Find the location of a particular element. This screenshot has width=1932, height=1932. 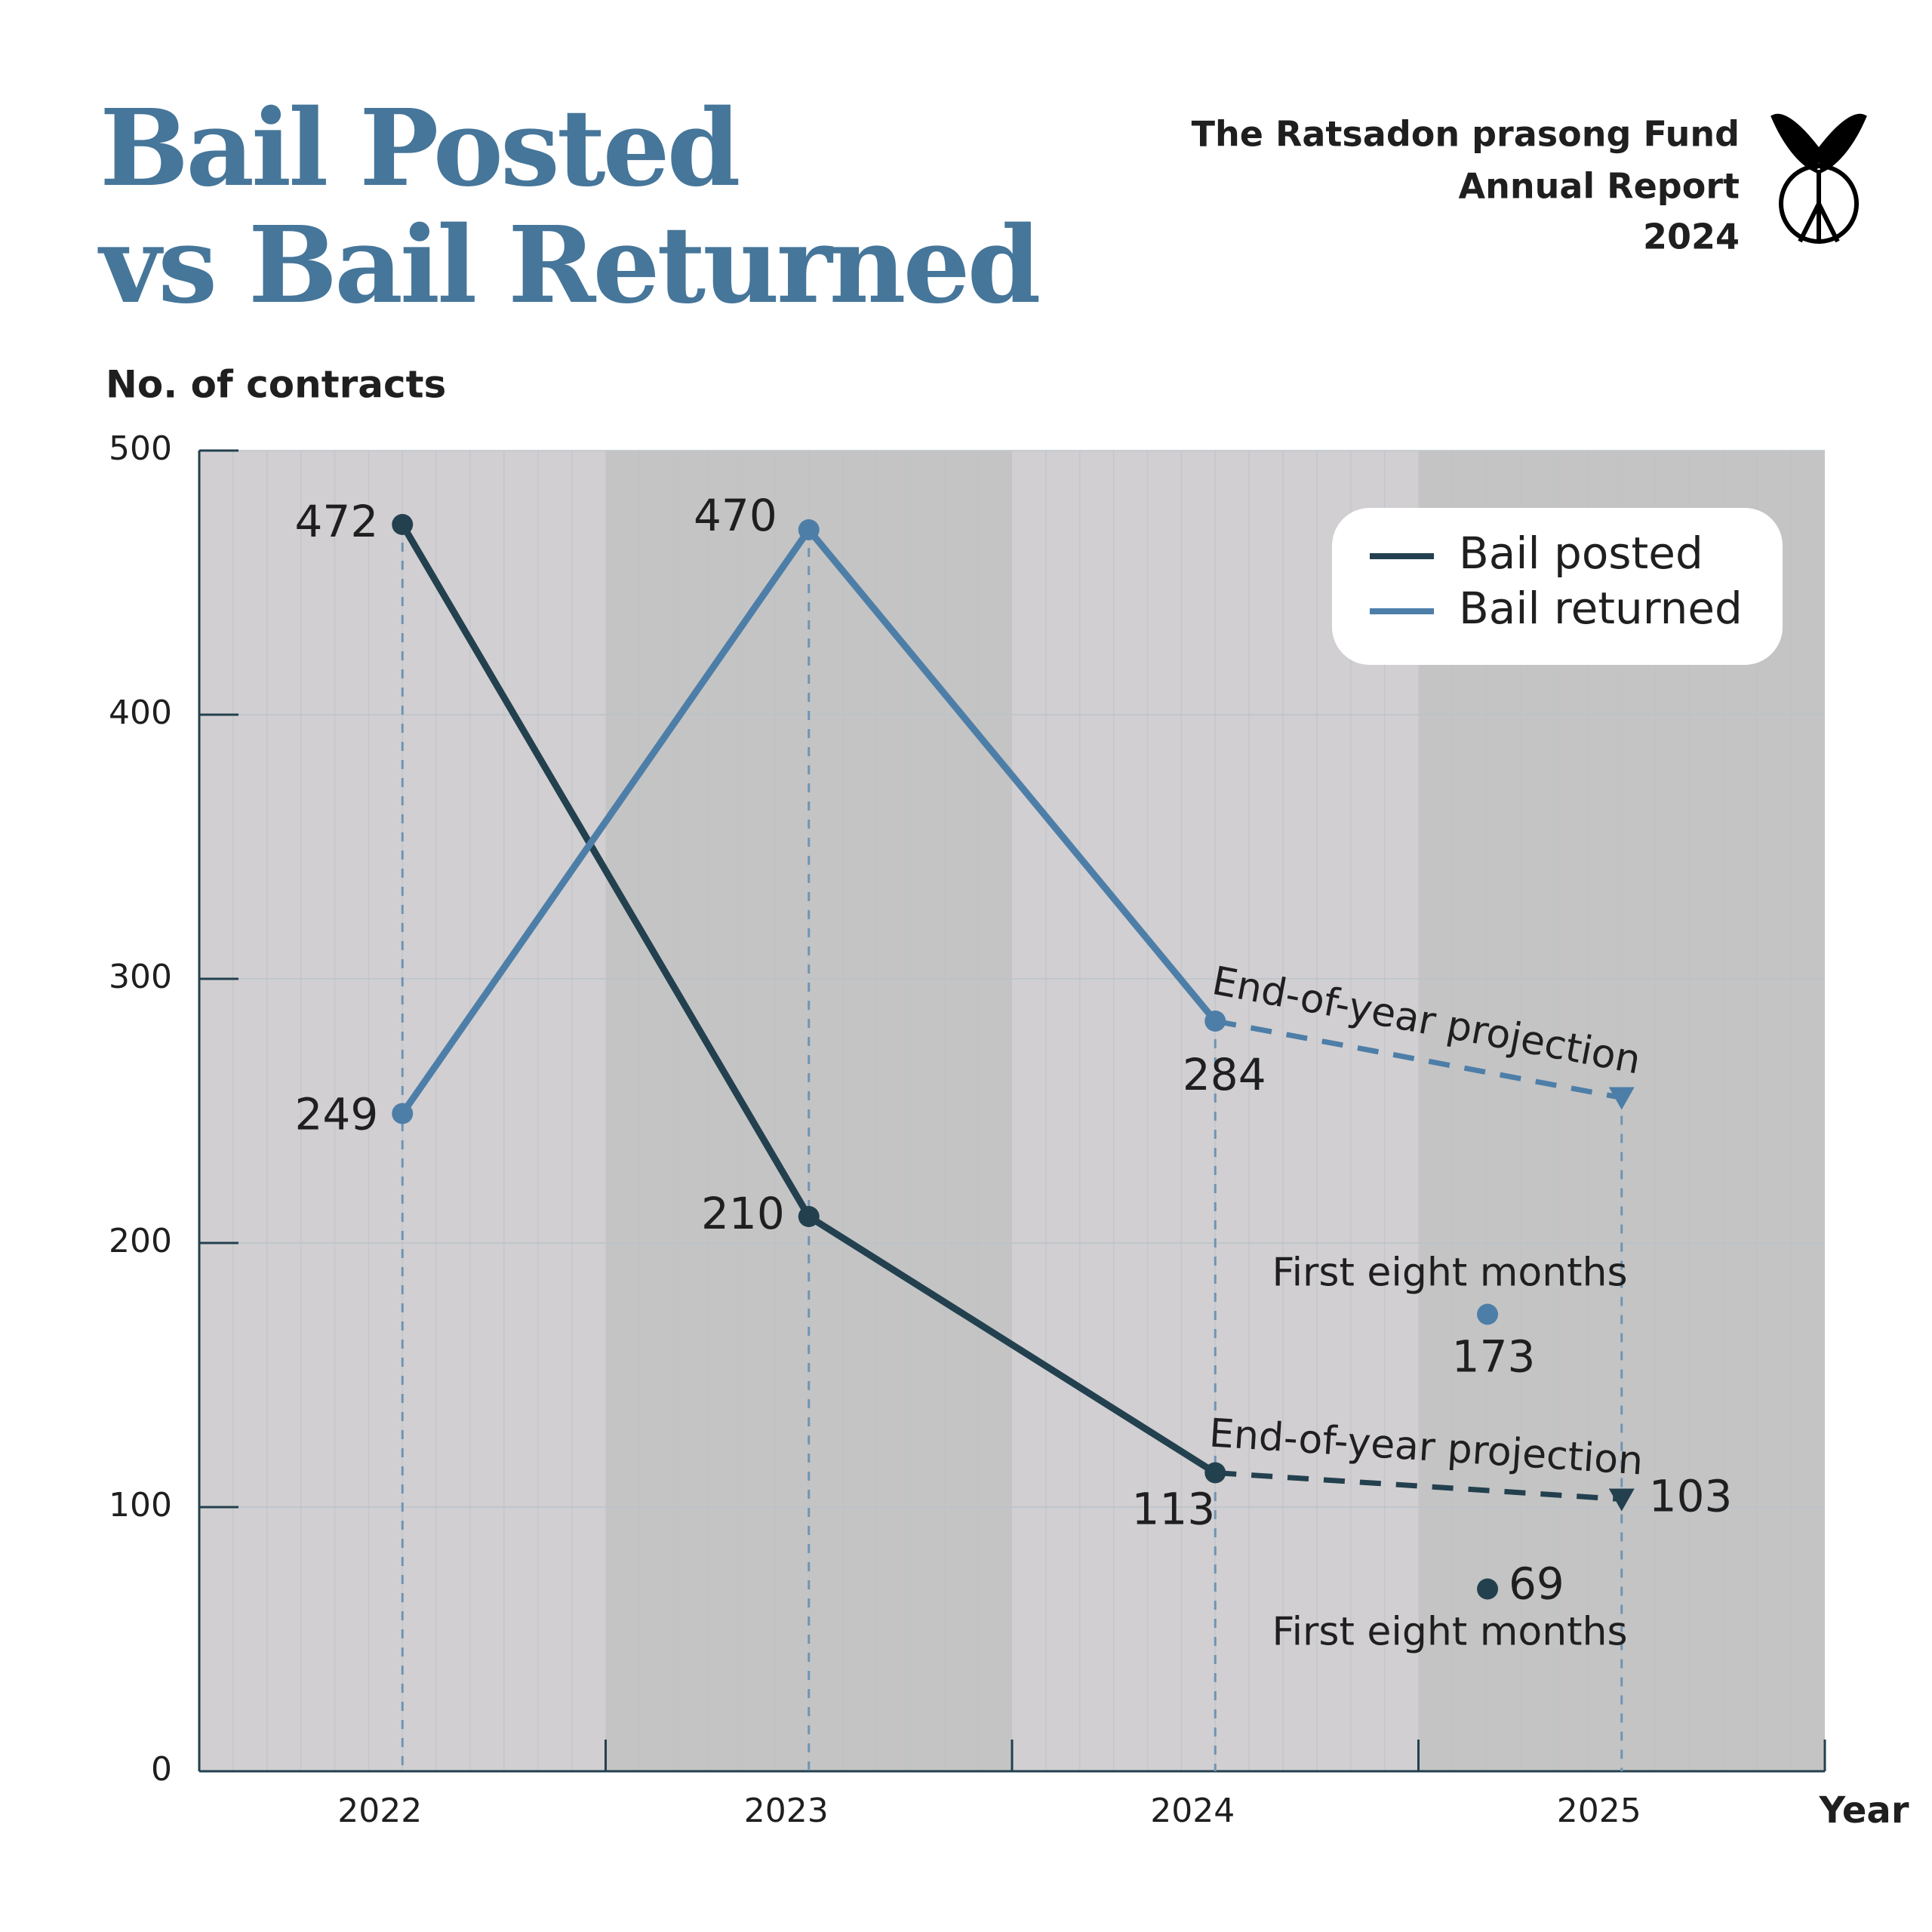

y-tick-label: 300 is located at coordinates (140, 977).